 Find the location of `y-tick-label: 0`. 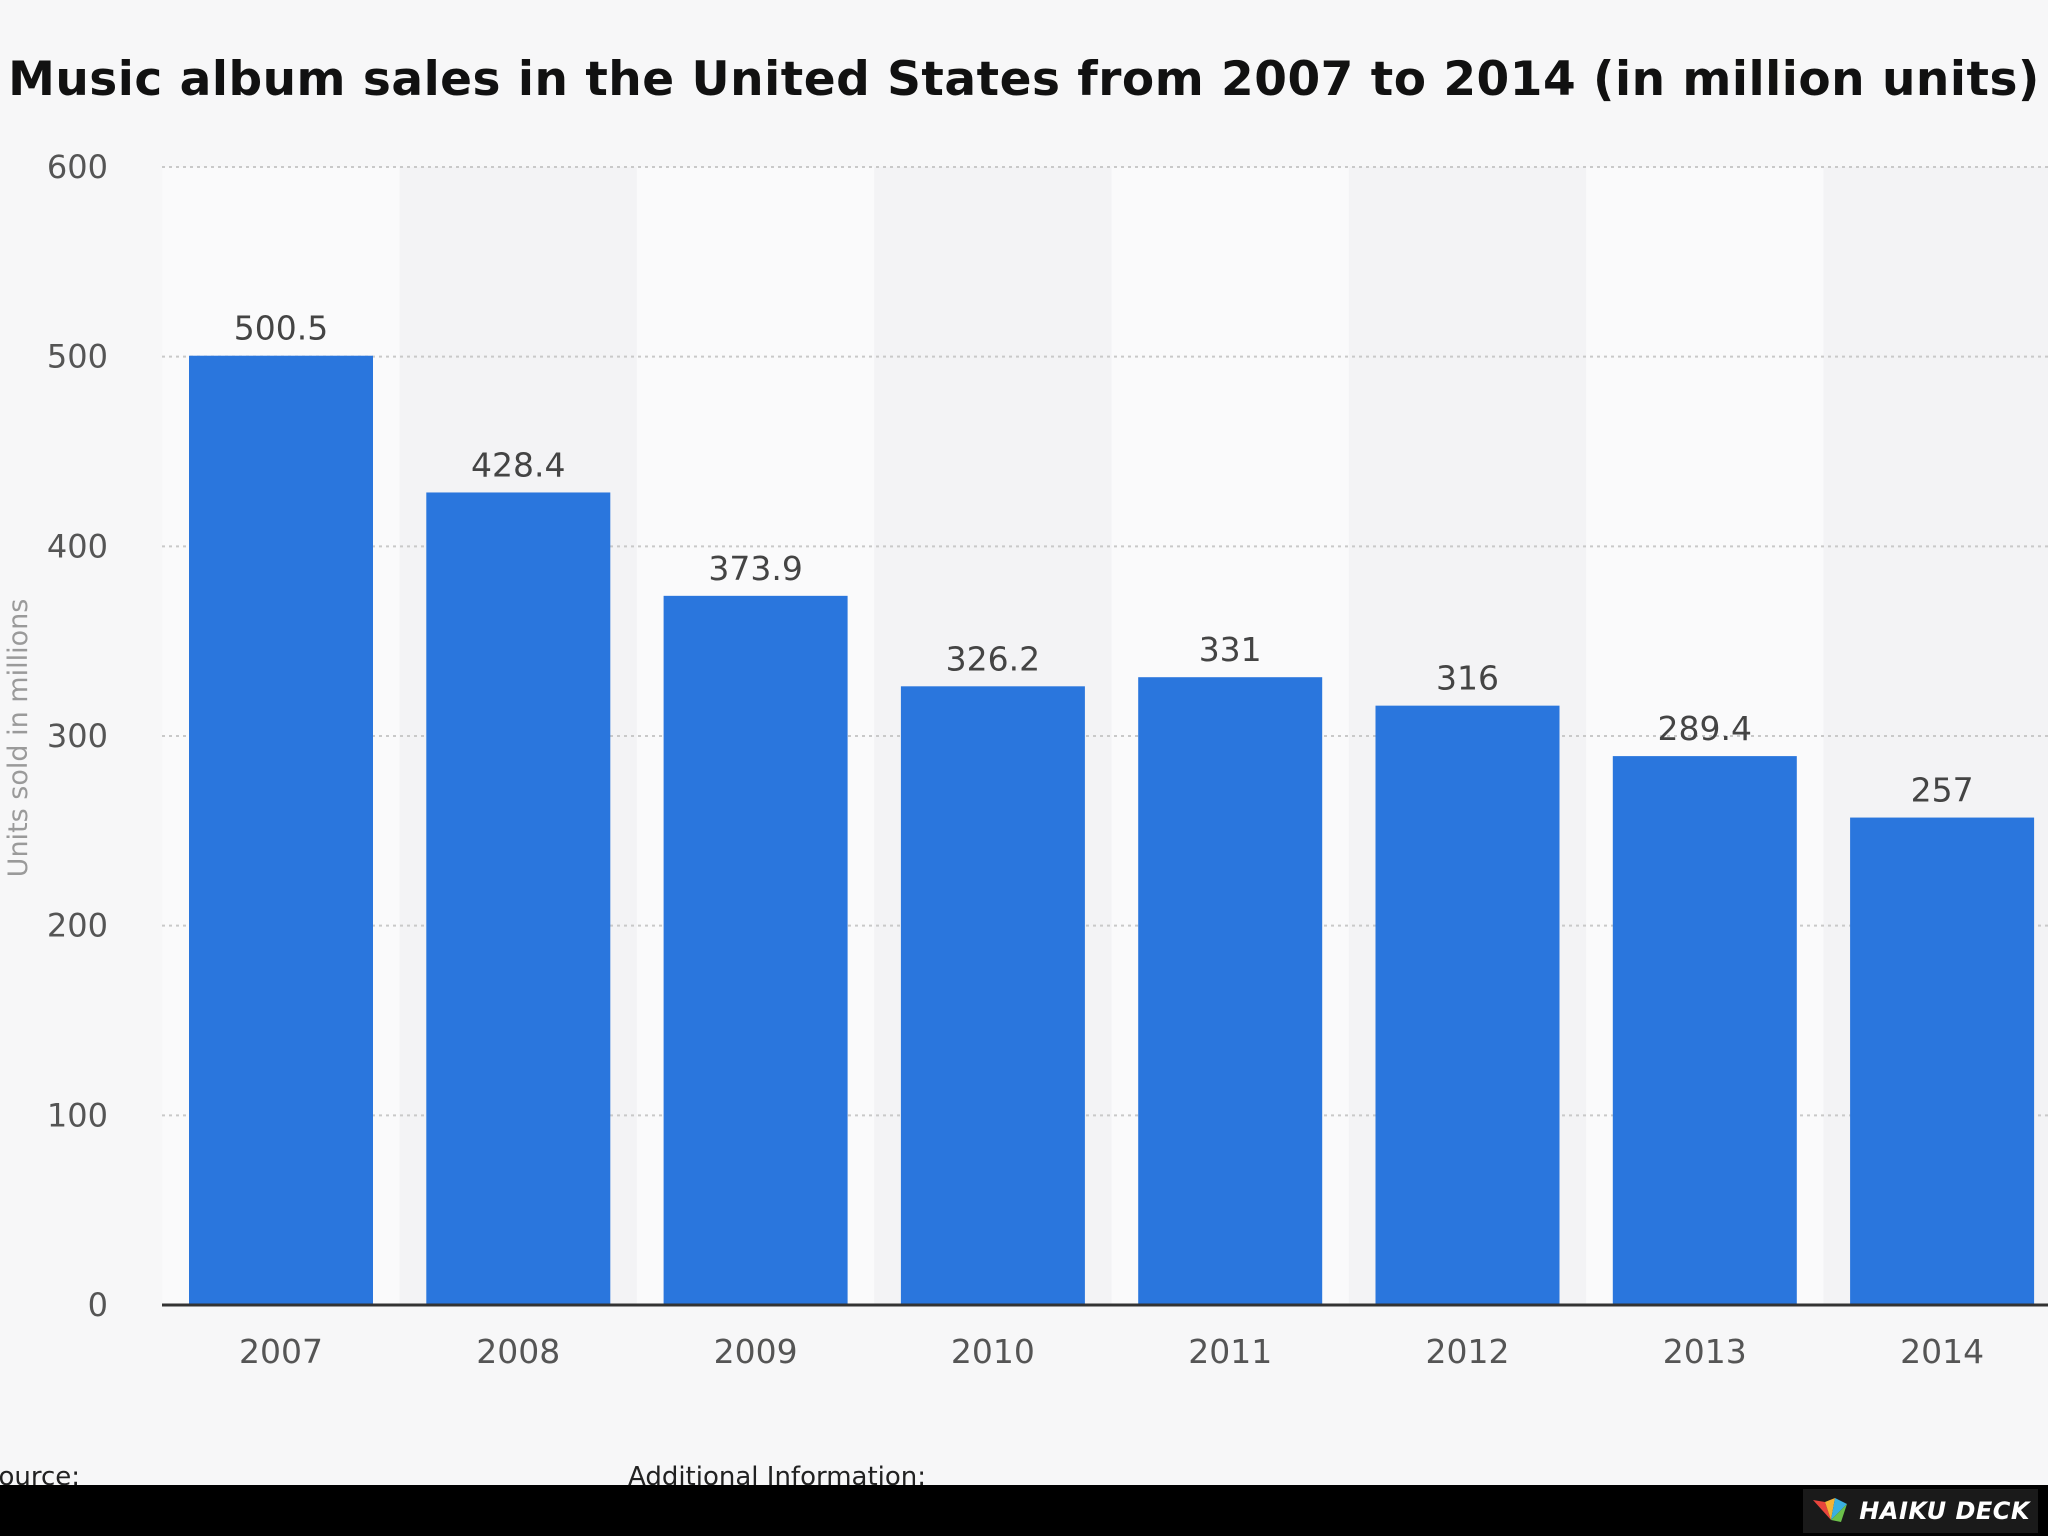

y-tick-label: 0 is located at coordinates (98, 1305).